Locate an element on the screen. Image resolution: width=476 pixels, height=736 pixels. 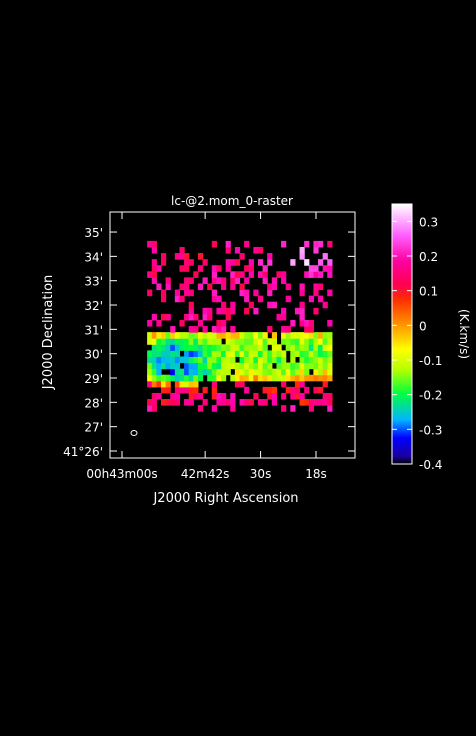
y-tick-label: 31' is located at coordinates (93, 330).